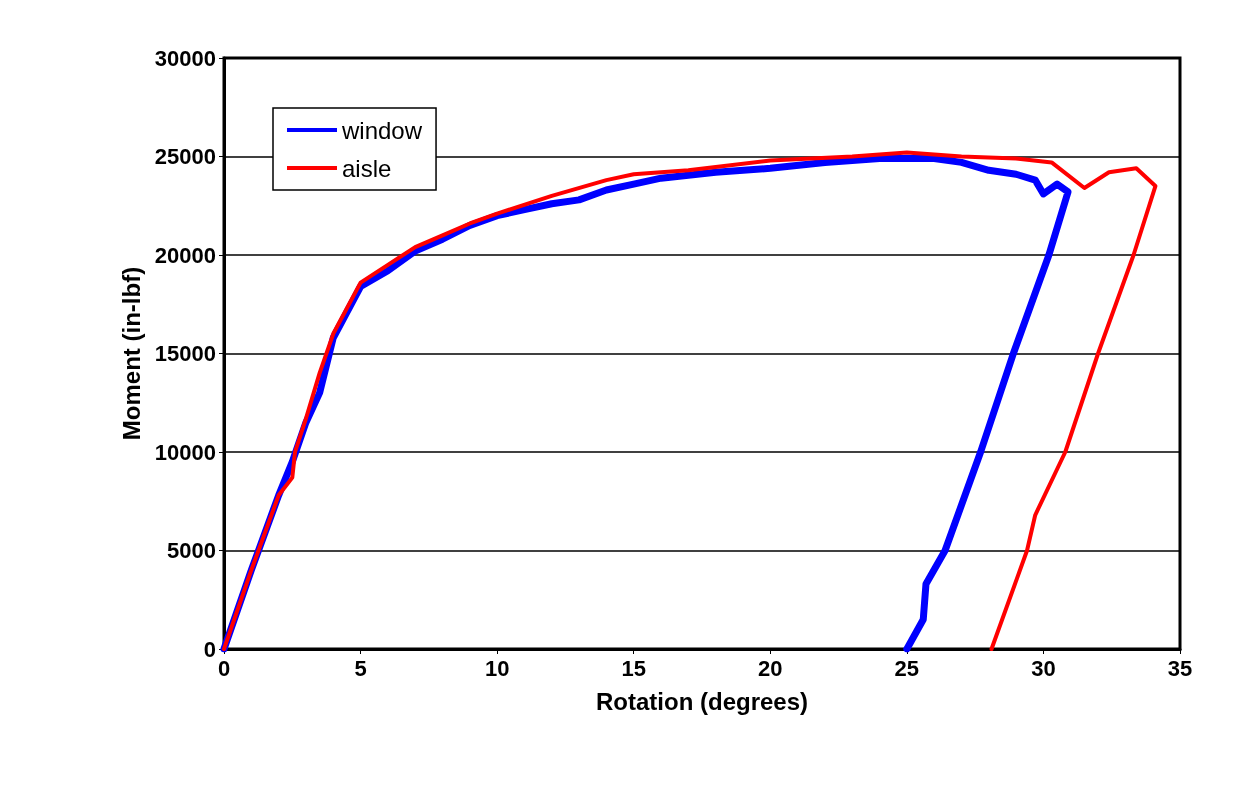 This screenshot has height=805, width=1233. Describe the element at coordinates (185, 452) in the screenshot. I see `y-tick-label: 10000` at that location.